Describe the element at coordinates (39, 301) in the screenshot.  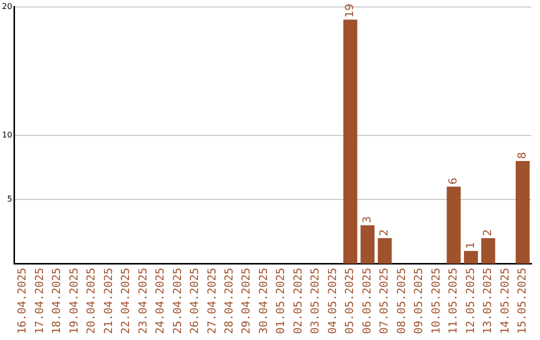
I see `x-tick-label: 17.04.2025` at that location.